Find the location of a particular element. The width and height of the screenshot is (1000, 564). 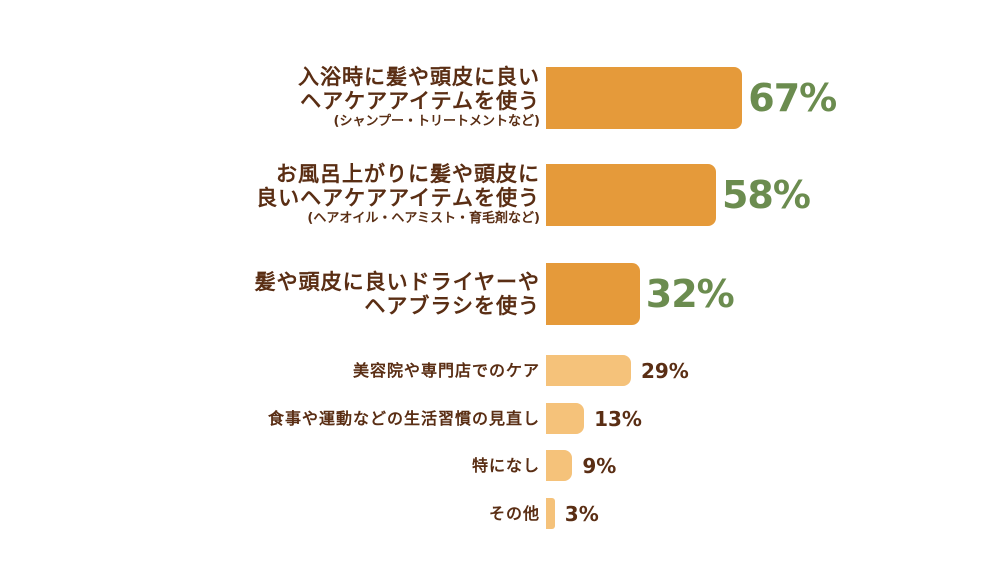

data-label: 29% is located at coordinates (664, 370).